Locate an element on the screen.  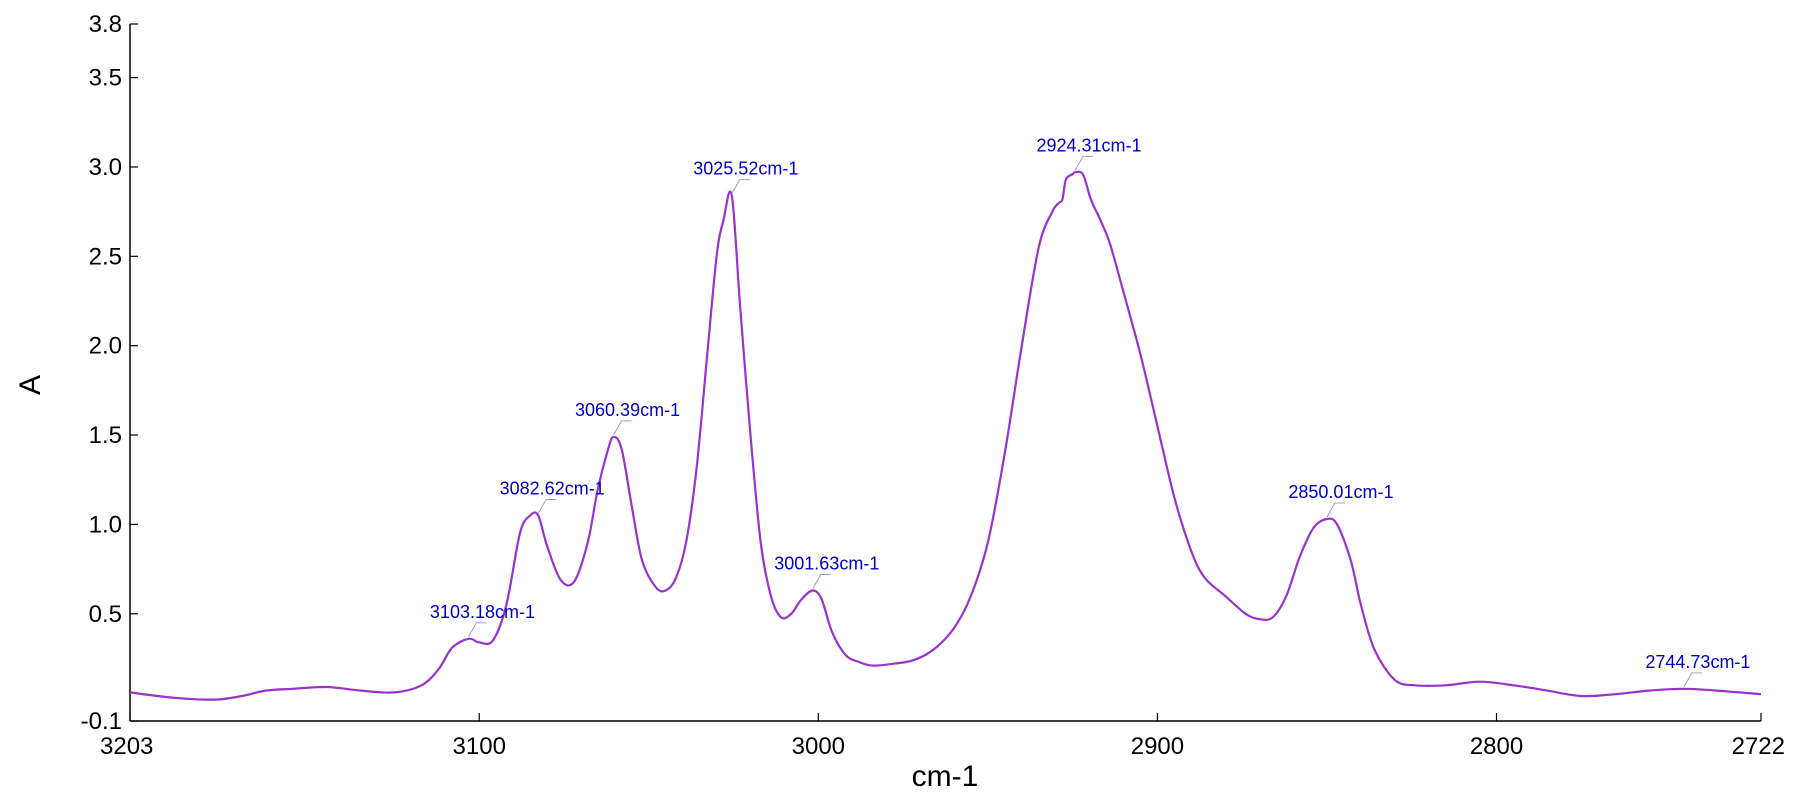
y-tick-label: 3.8 is located at coordinates (105, 24).